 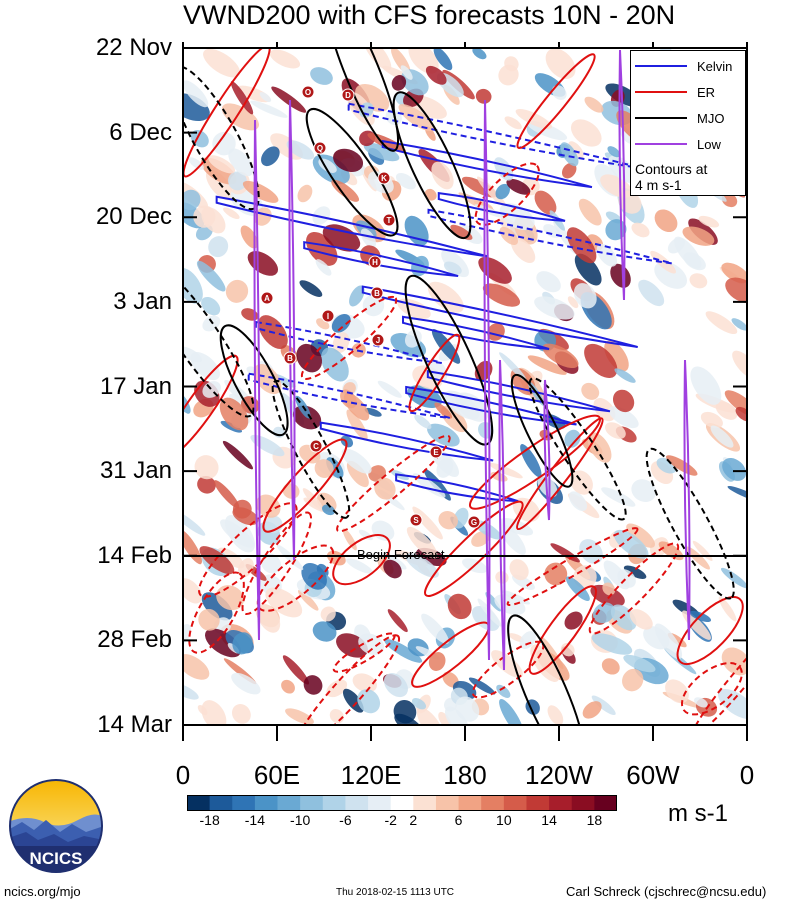 What do you see at coordinates (56, 858) in the screenshot?
I see `logo-text: NCICS` at bounding box center [56, 858].